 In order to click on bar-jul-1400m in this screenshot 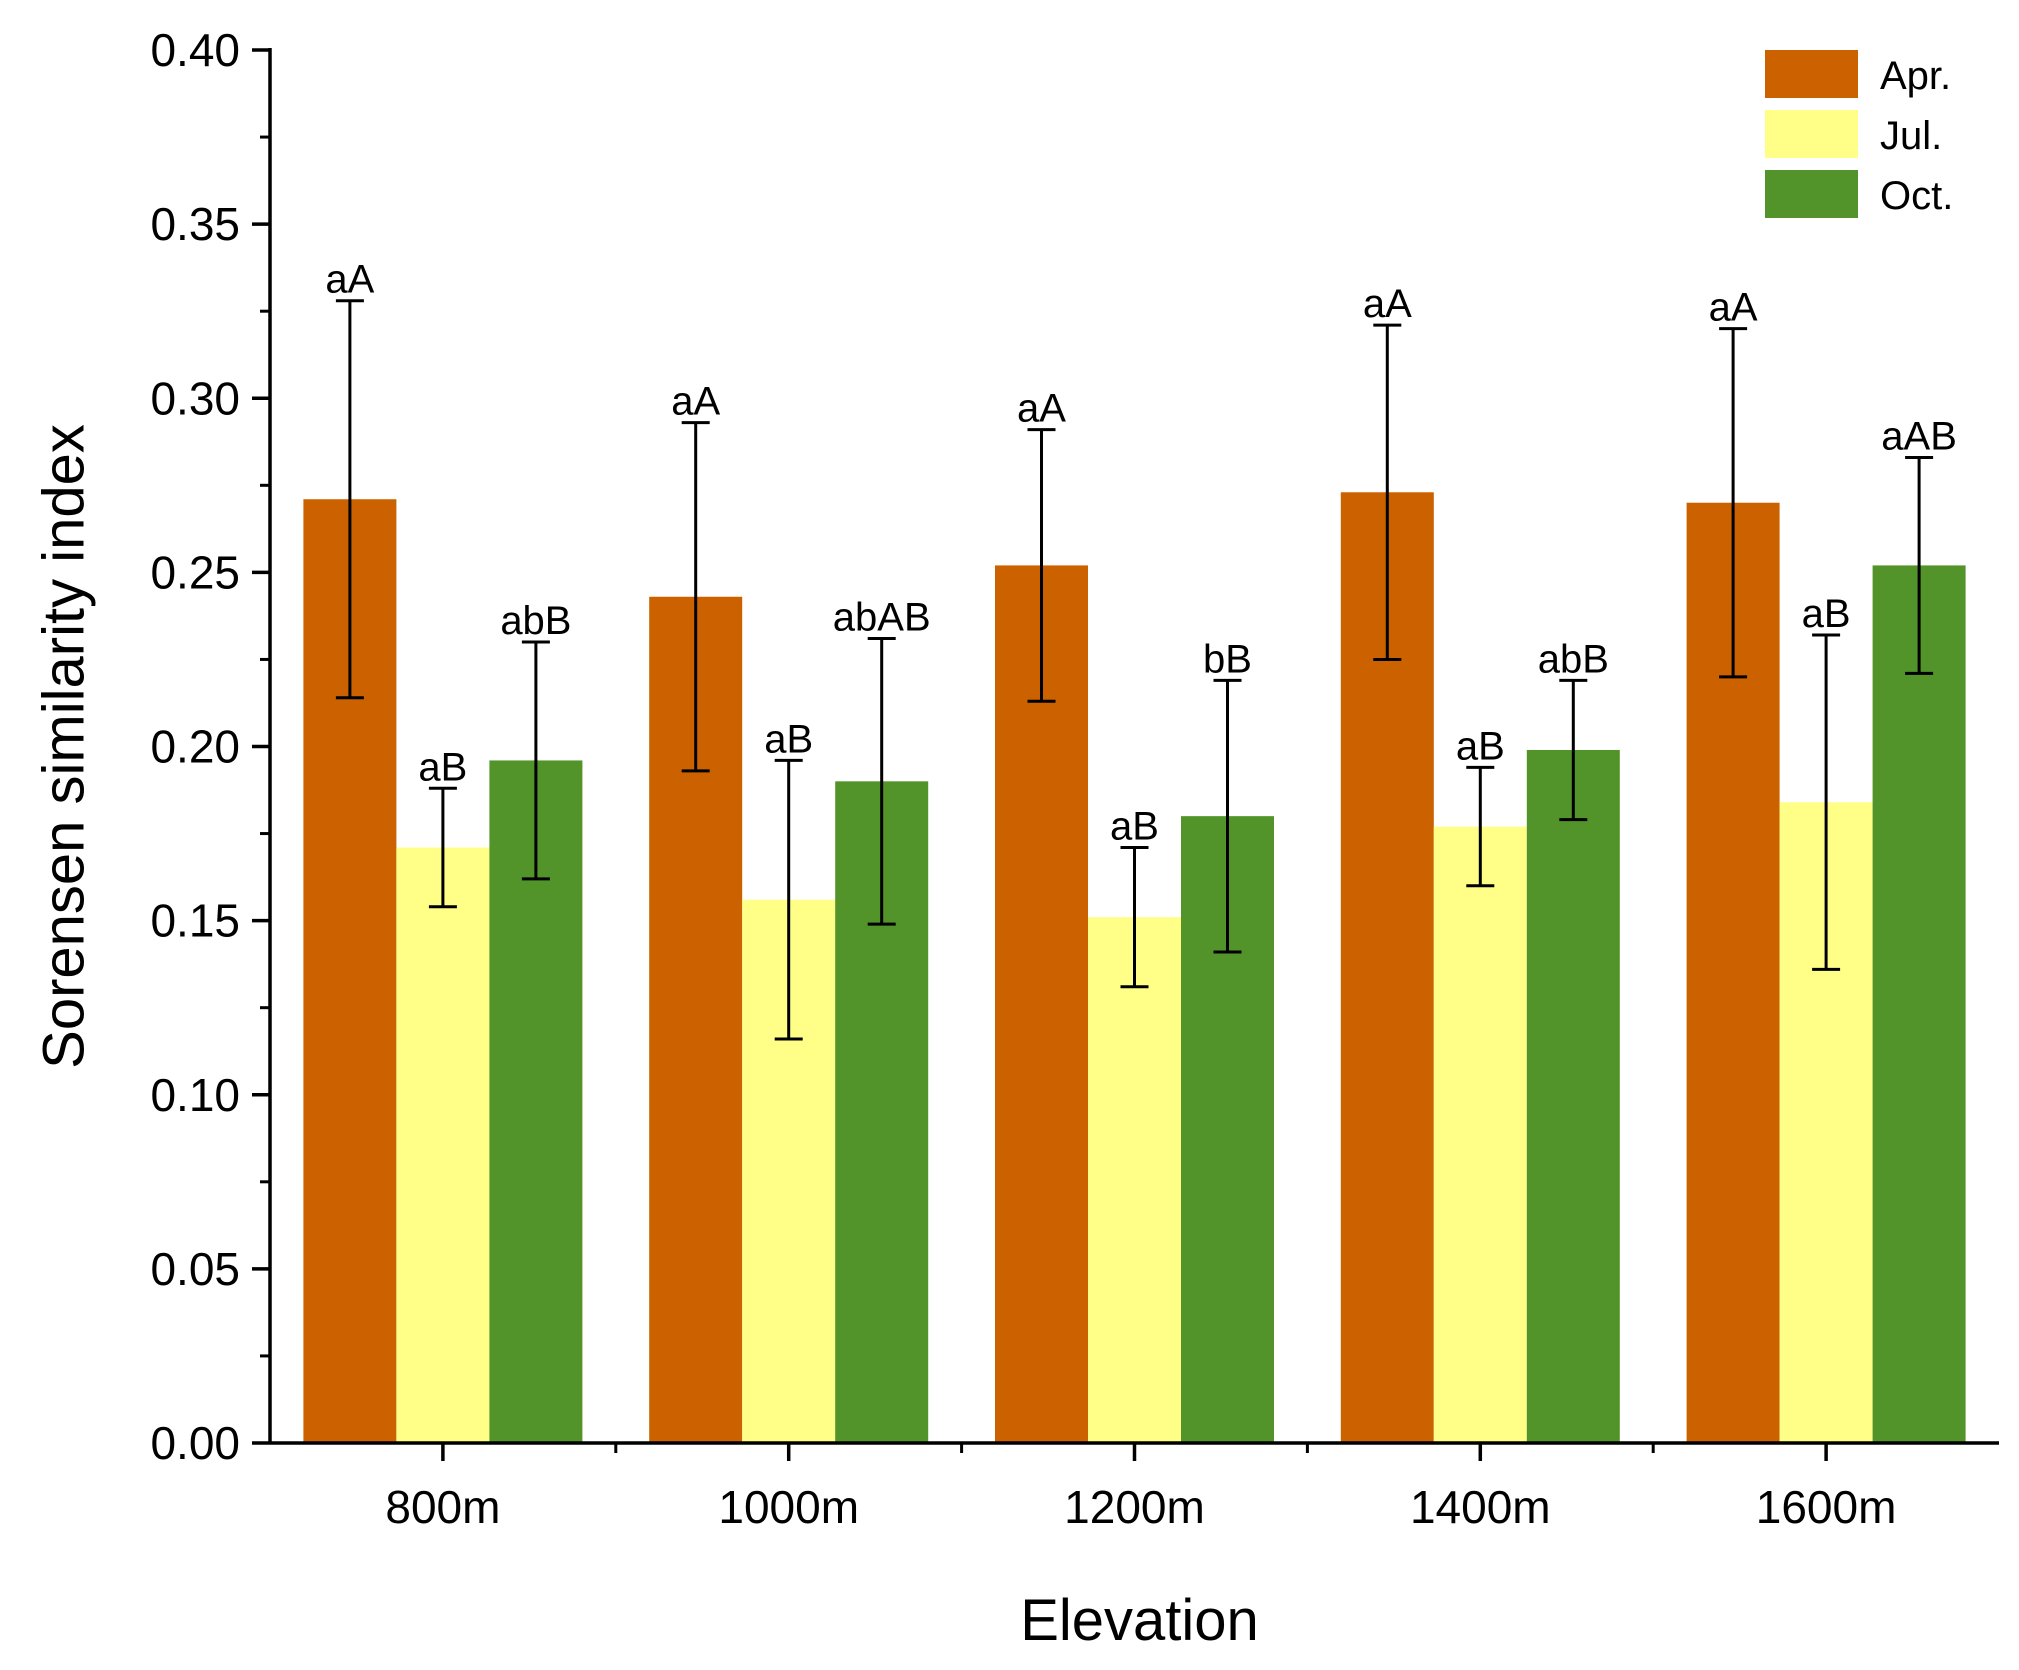, I will do `click(1480, 1134)`.